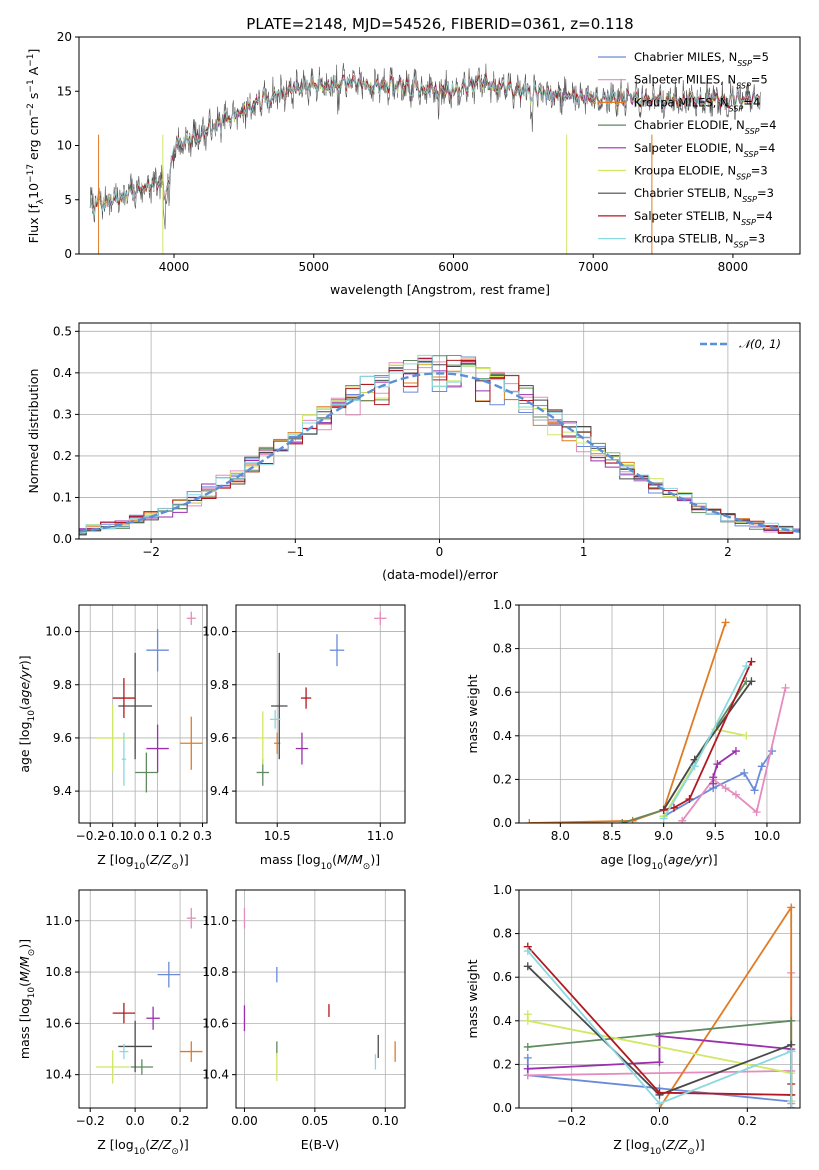  What do you see at coordinates (681, 102) in the screenshot?
I see `legend-model-name: Kroupa MILES, N` at bounding box center [681, 102].